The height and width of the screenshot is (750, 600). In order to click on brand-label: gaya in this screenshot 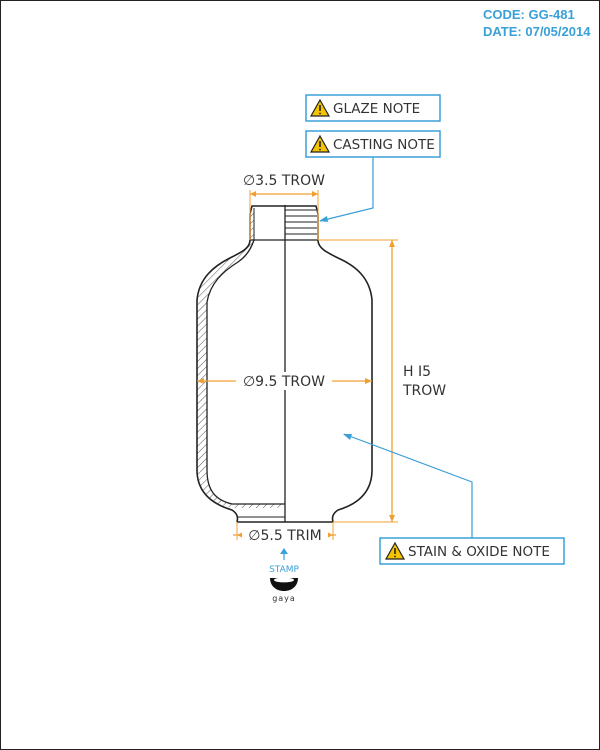, I will do `click(284, 598)`.